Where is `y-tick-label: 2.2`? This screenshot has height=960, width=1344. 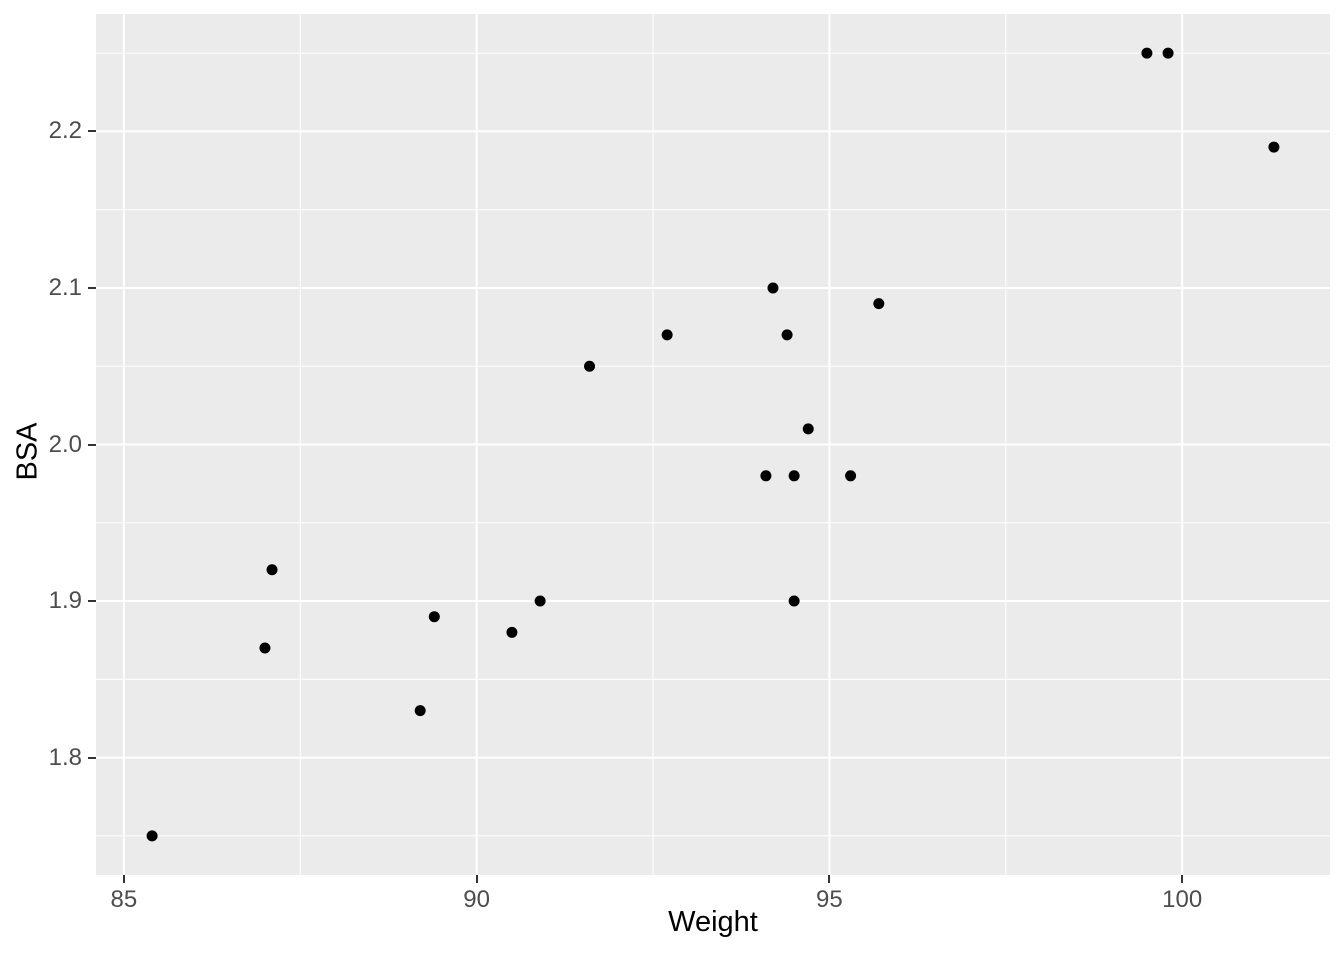 y-tick-label: 2.2 is located at coordinates (65, 131).